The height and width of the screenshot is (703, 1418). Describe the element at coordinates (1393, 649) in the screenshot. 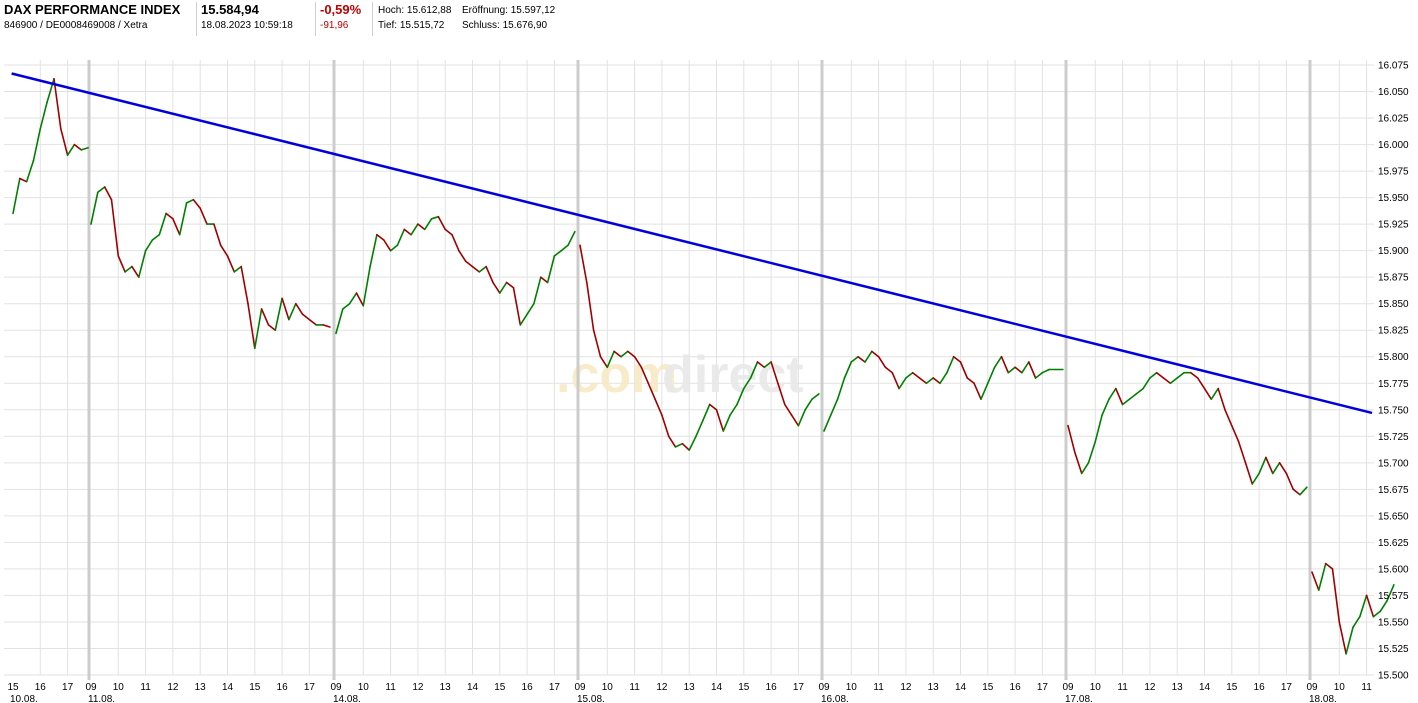

I see `y-tick-label: 15.525` at that location.